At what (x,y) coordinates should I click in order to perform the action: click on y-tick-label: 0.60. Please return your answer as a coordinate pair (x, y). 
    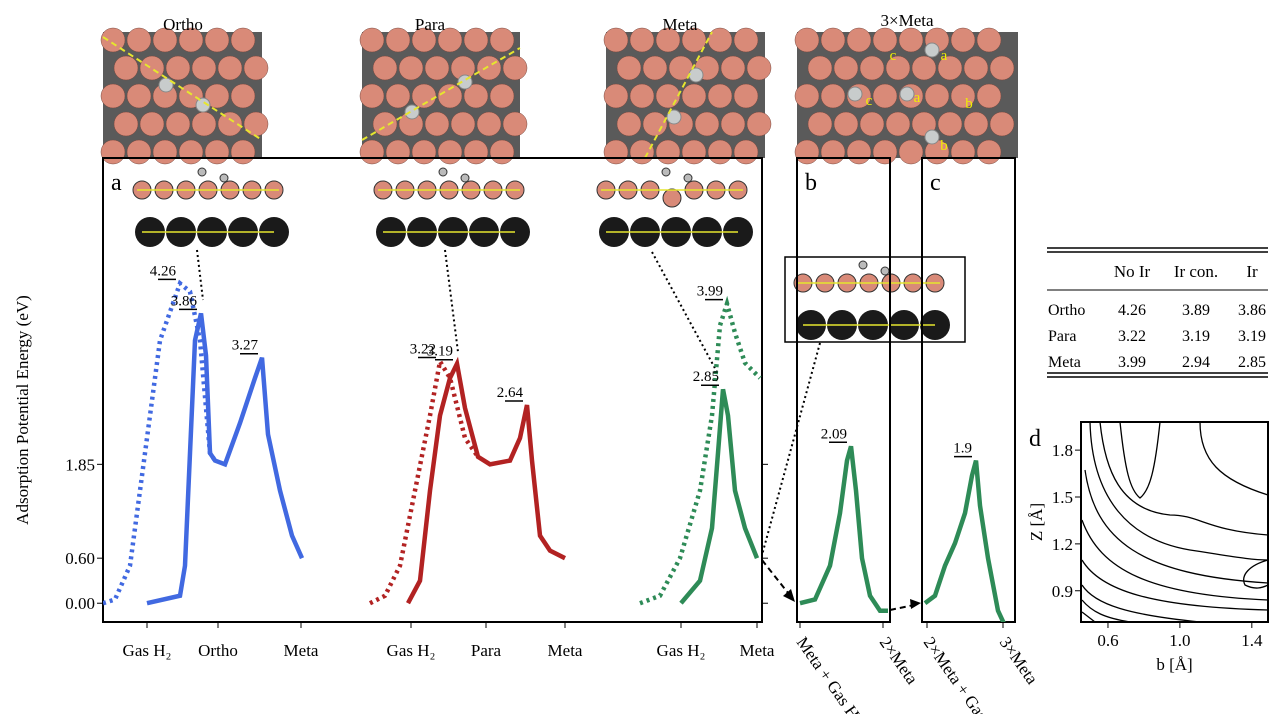
    Looking at the image, I should click on (80, 558).